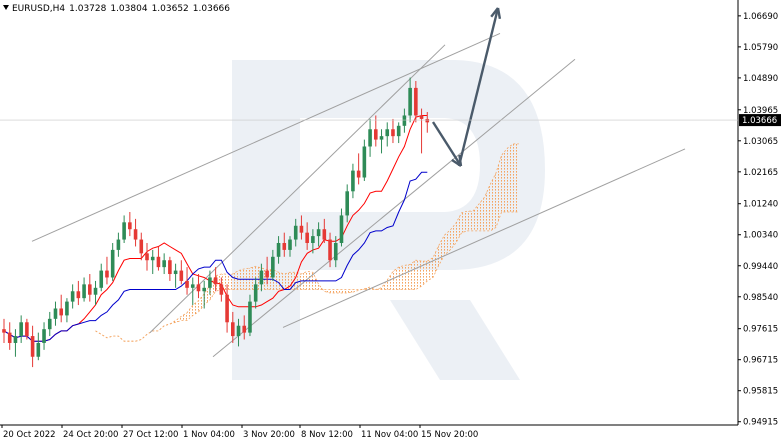 The height and width of the screenshot is (447, 782). I want to click on y-tick-label: 1.06690, so click(760, 17).